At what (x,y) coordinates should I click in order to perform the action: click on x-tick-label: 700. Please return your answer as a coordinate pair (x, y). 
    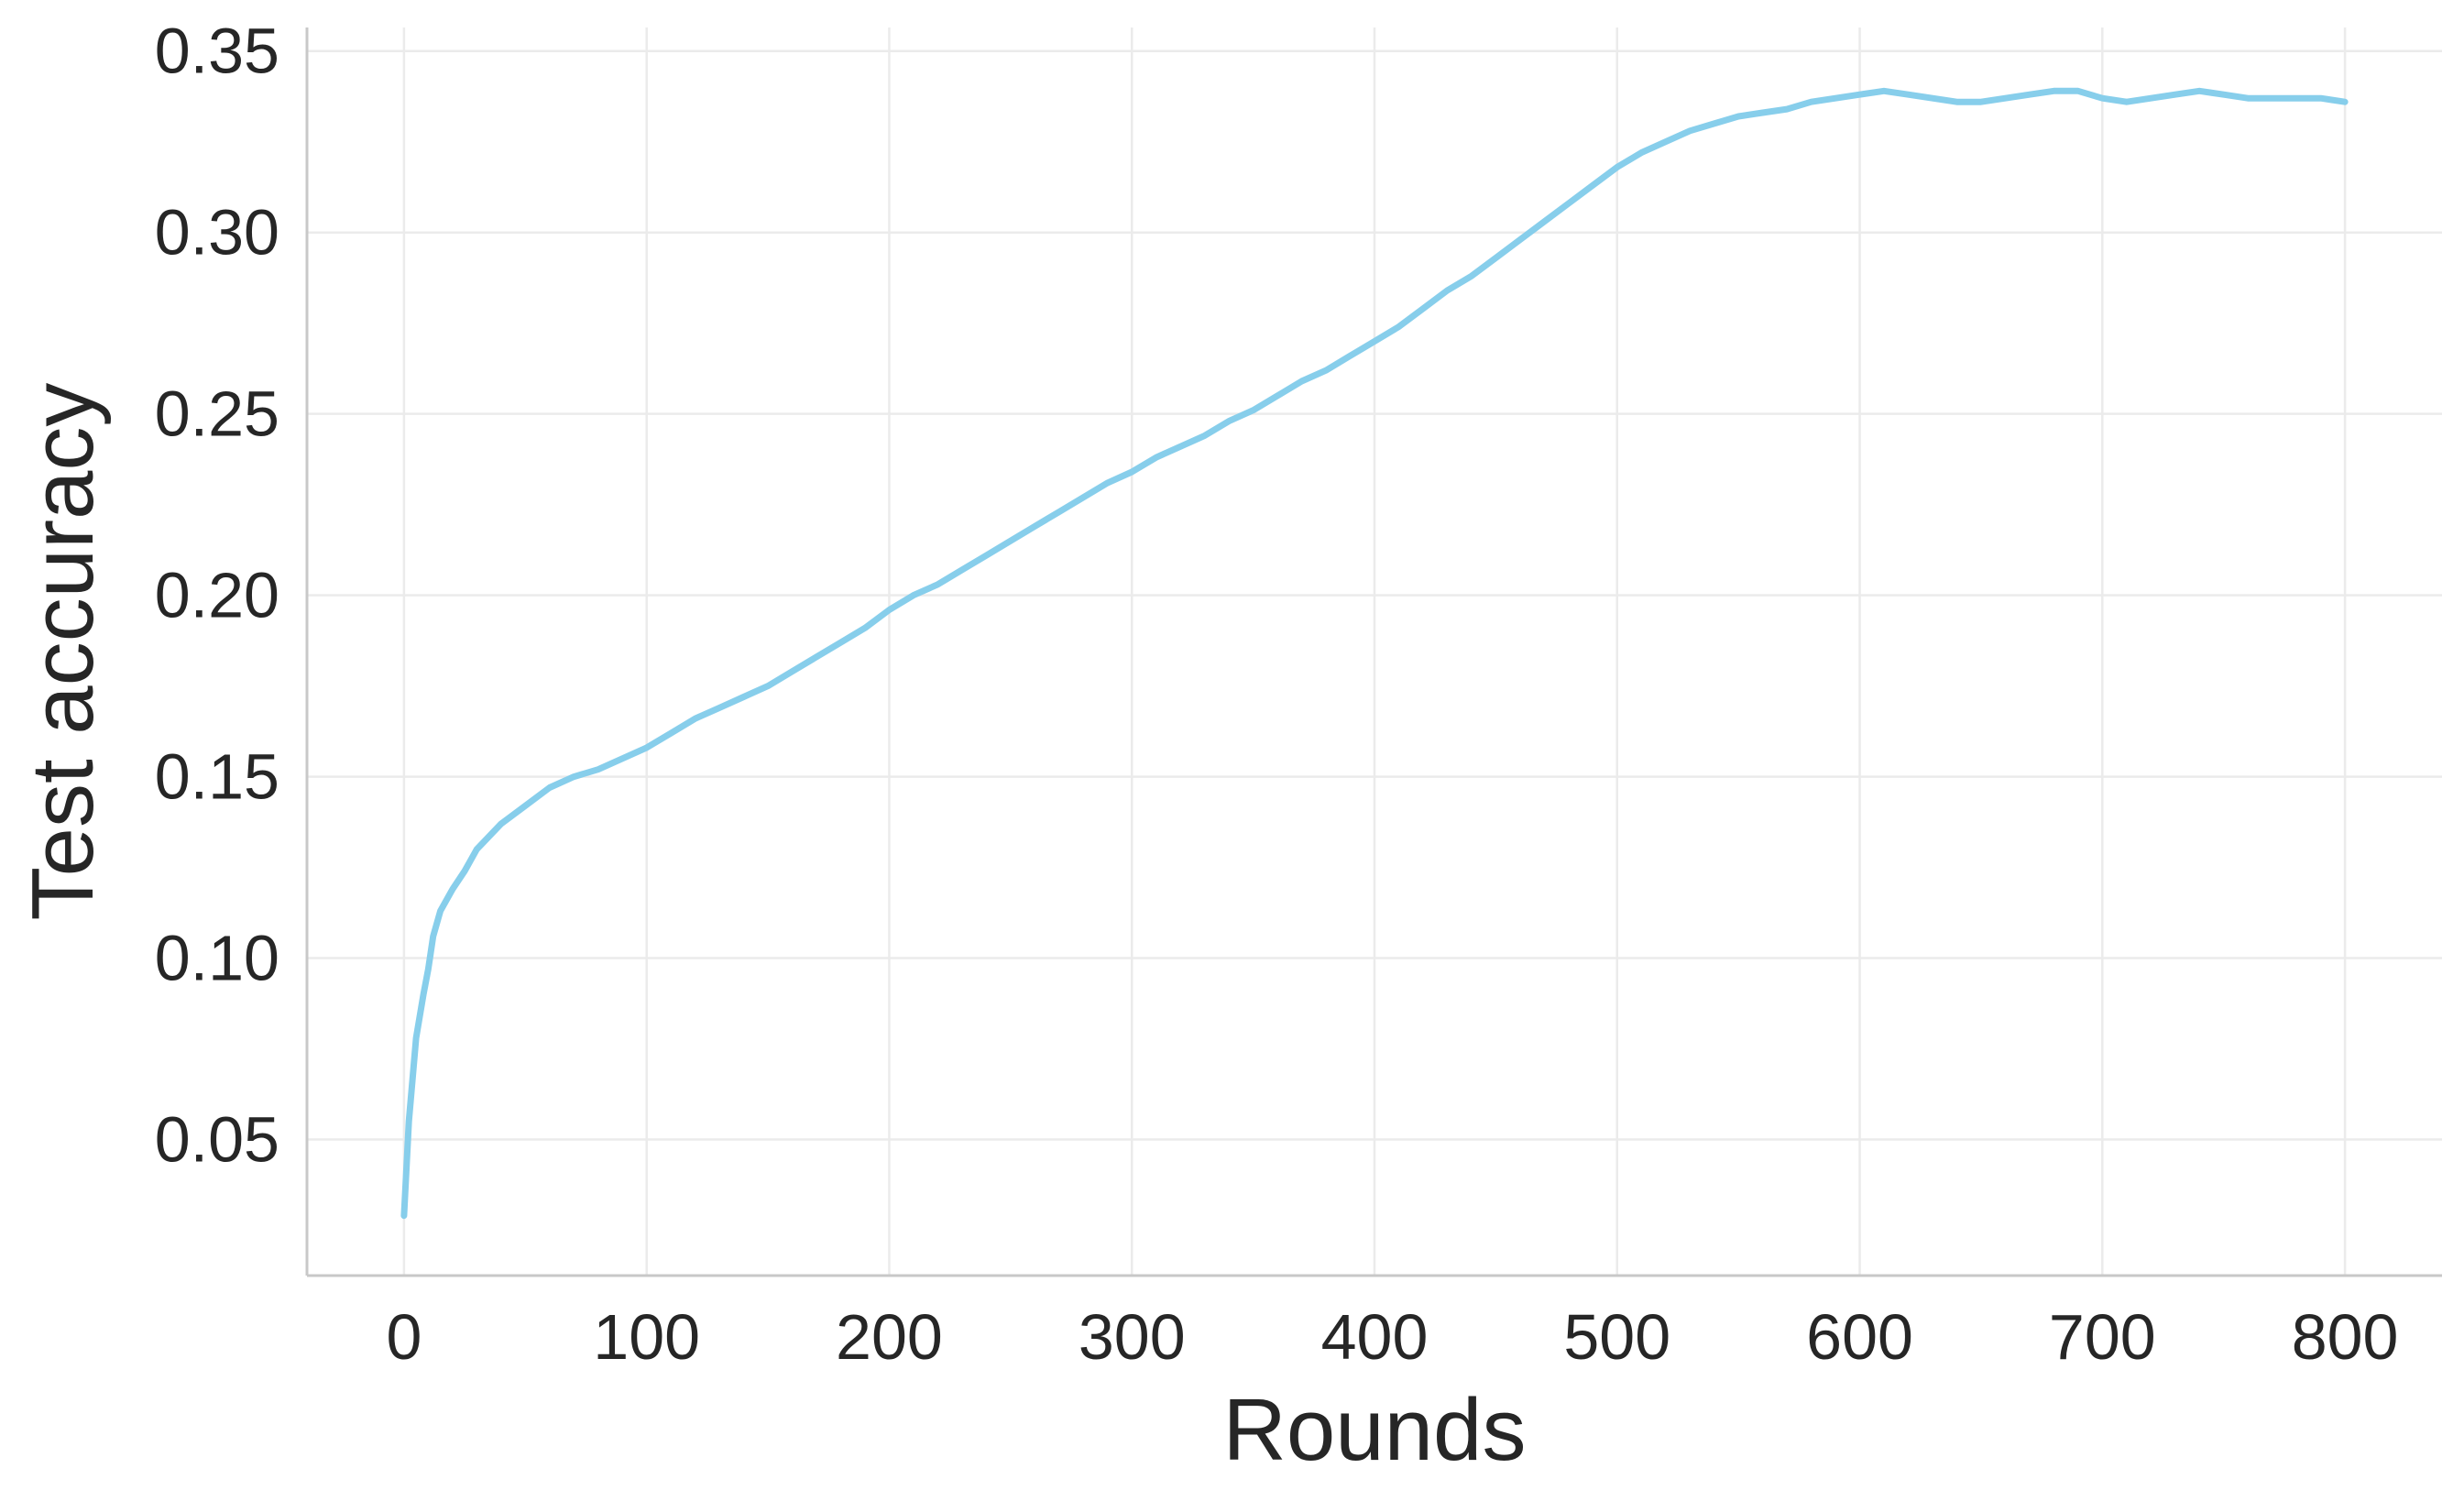
    Looking at the image, I should click on (2102, 1337).